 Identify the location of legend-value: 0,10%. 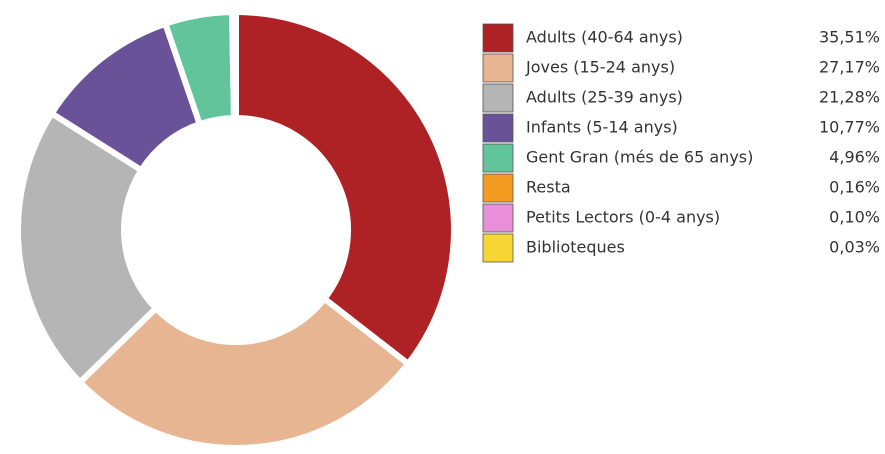
(854, 217).